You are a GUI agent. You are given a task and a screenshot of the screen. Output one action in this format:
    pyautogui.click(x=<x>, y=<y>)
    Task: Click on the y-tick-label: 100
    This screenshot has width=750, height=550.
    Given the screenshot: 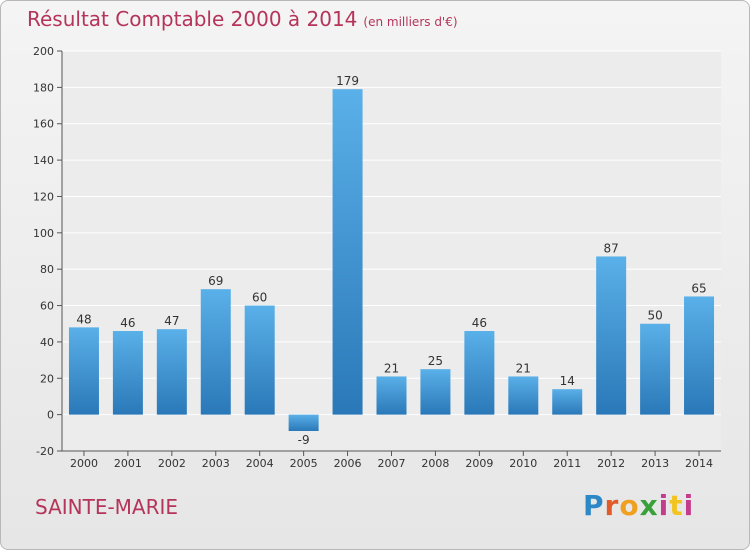 What is the action you would take?
    pyautogui.click(x=43, y=233)
    